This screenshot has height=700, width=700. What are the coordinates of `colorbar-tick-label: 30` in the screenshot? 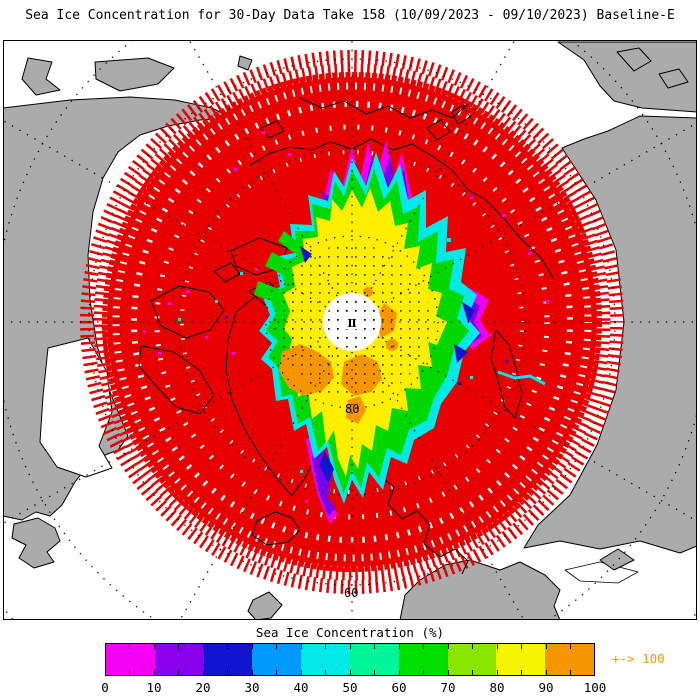 It's located at (252, 687).